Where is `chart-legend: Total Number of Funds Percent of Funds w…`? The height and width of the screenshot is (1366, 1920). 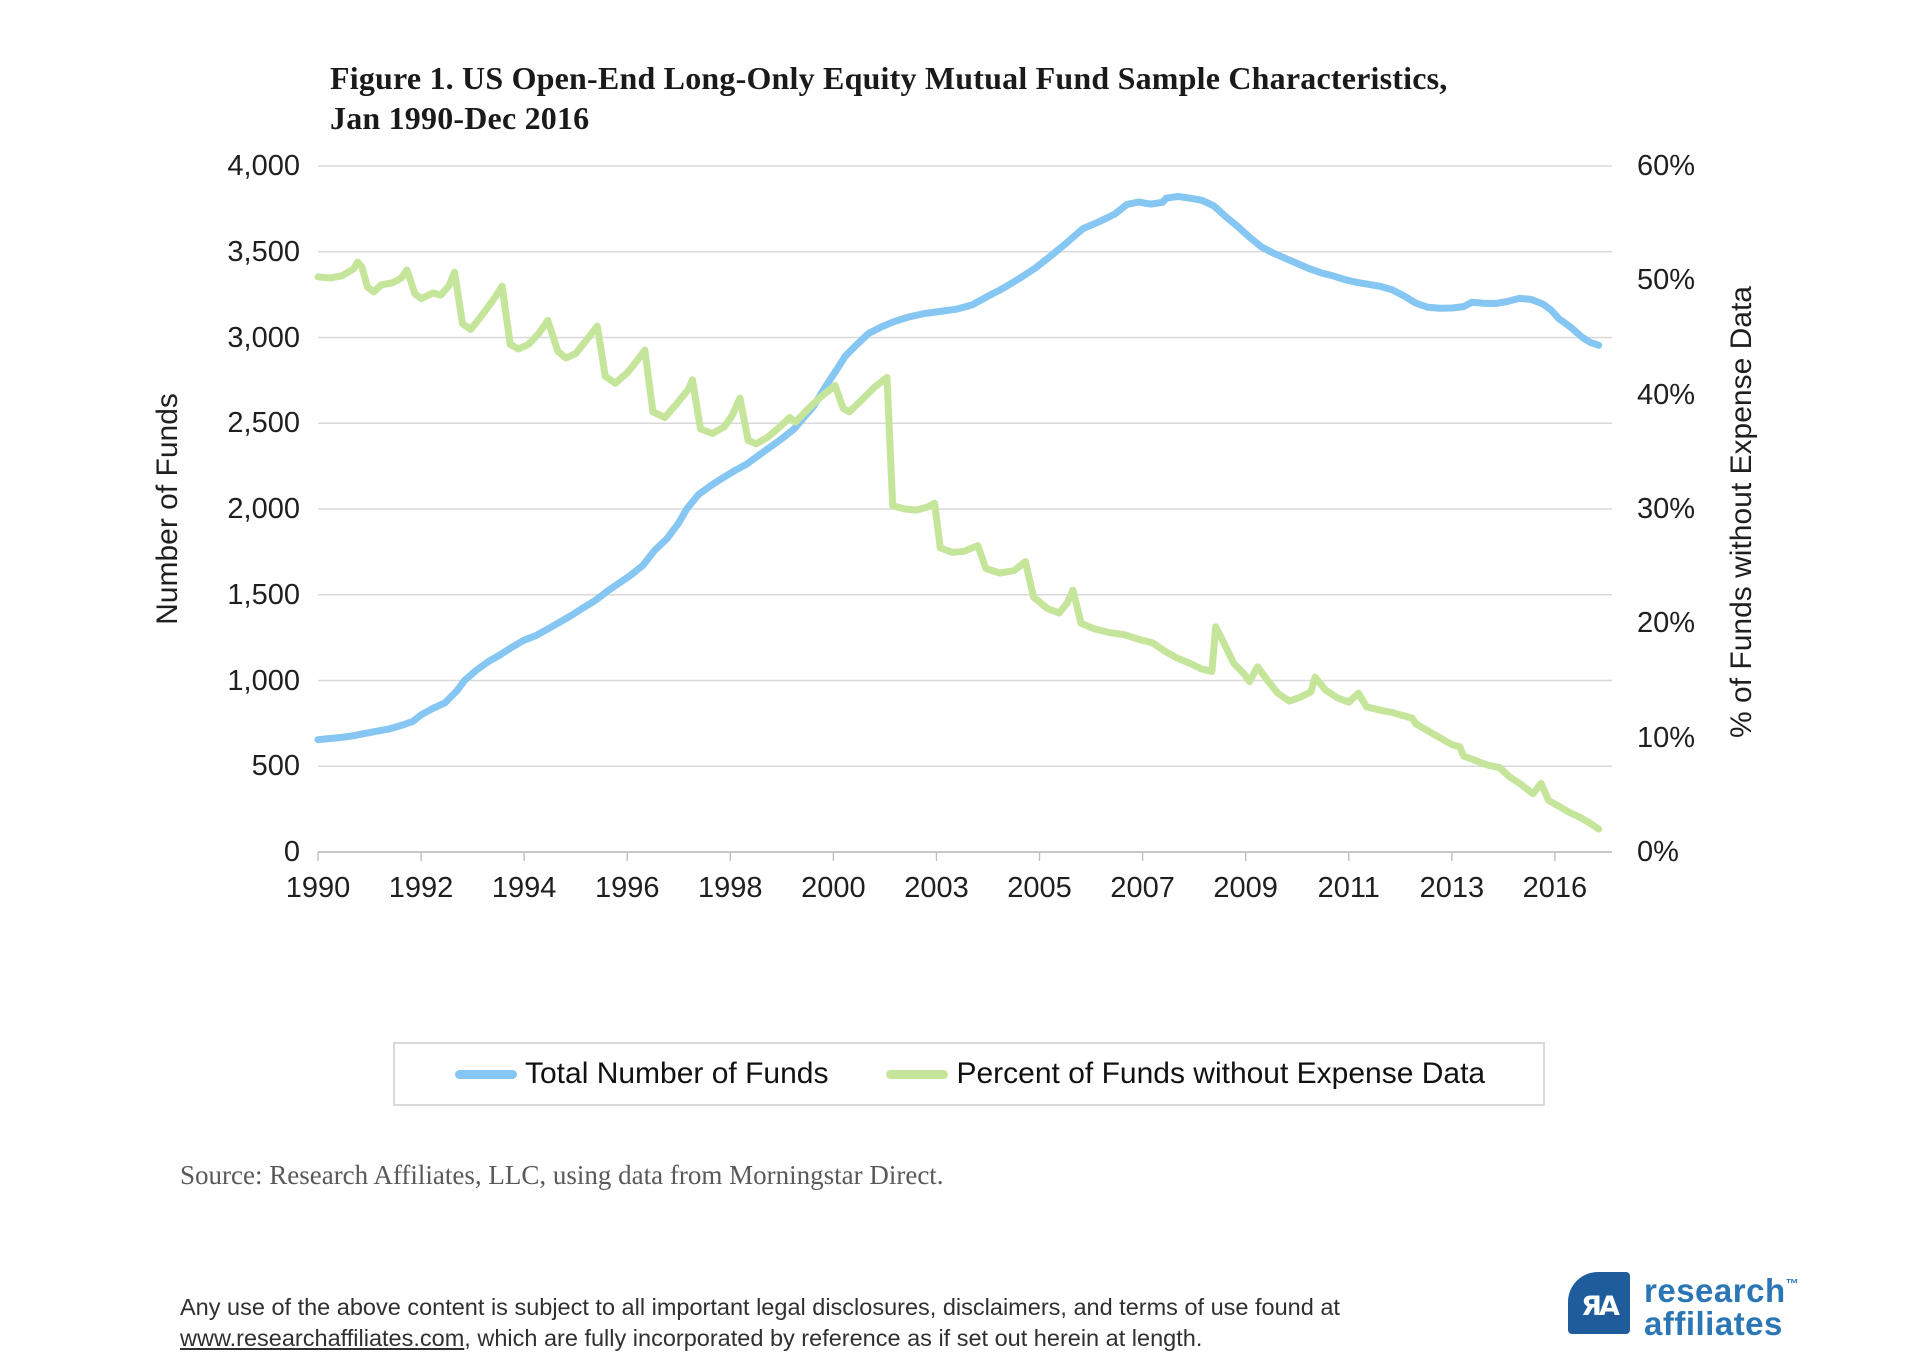 chart-legend: Total Number of Funds Percent of Funds w… is located at coordinates (969, 1074).